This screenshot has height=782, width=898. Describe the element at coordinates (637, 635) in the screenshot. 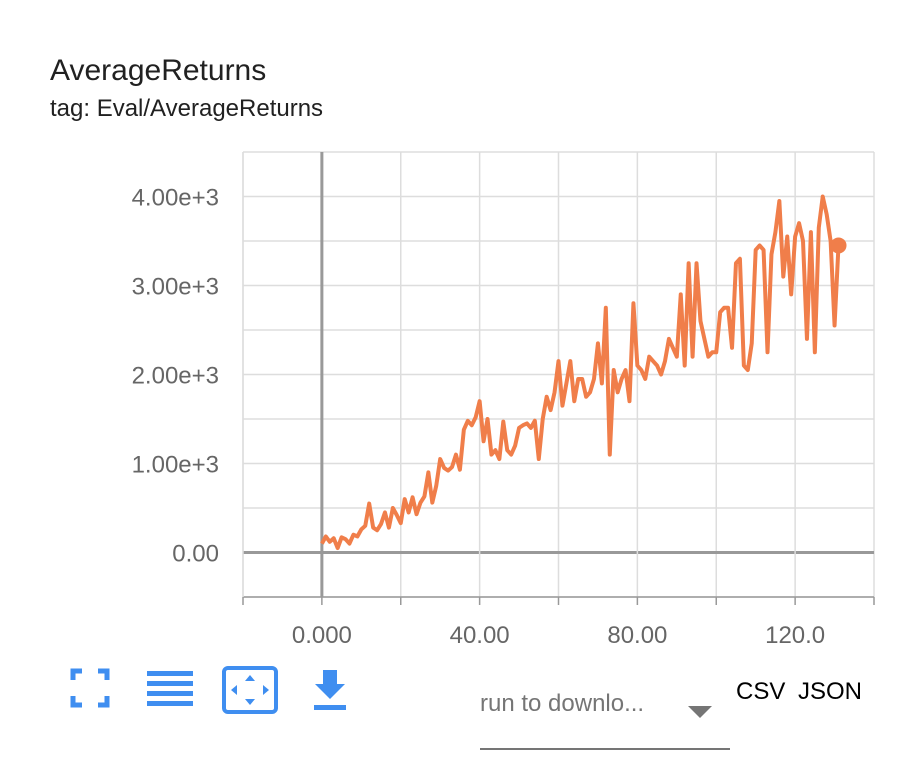

I see `x-tick-label: 80.00` at that location.